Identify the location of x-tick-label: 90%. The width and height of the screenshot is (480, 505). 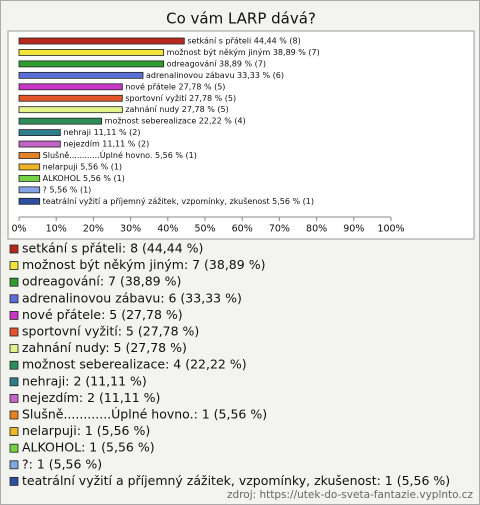
(353, 229).